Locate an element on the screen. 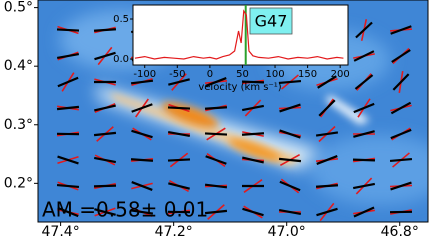  inset-x-tick-label: 150 is located at coordinates (307, 74).